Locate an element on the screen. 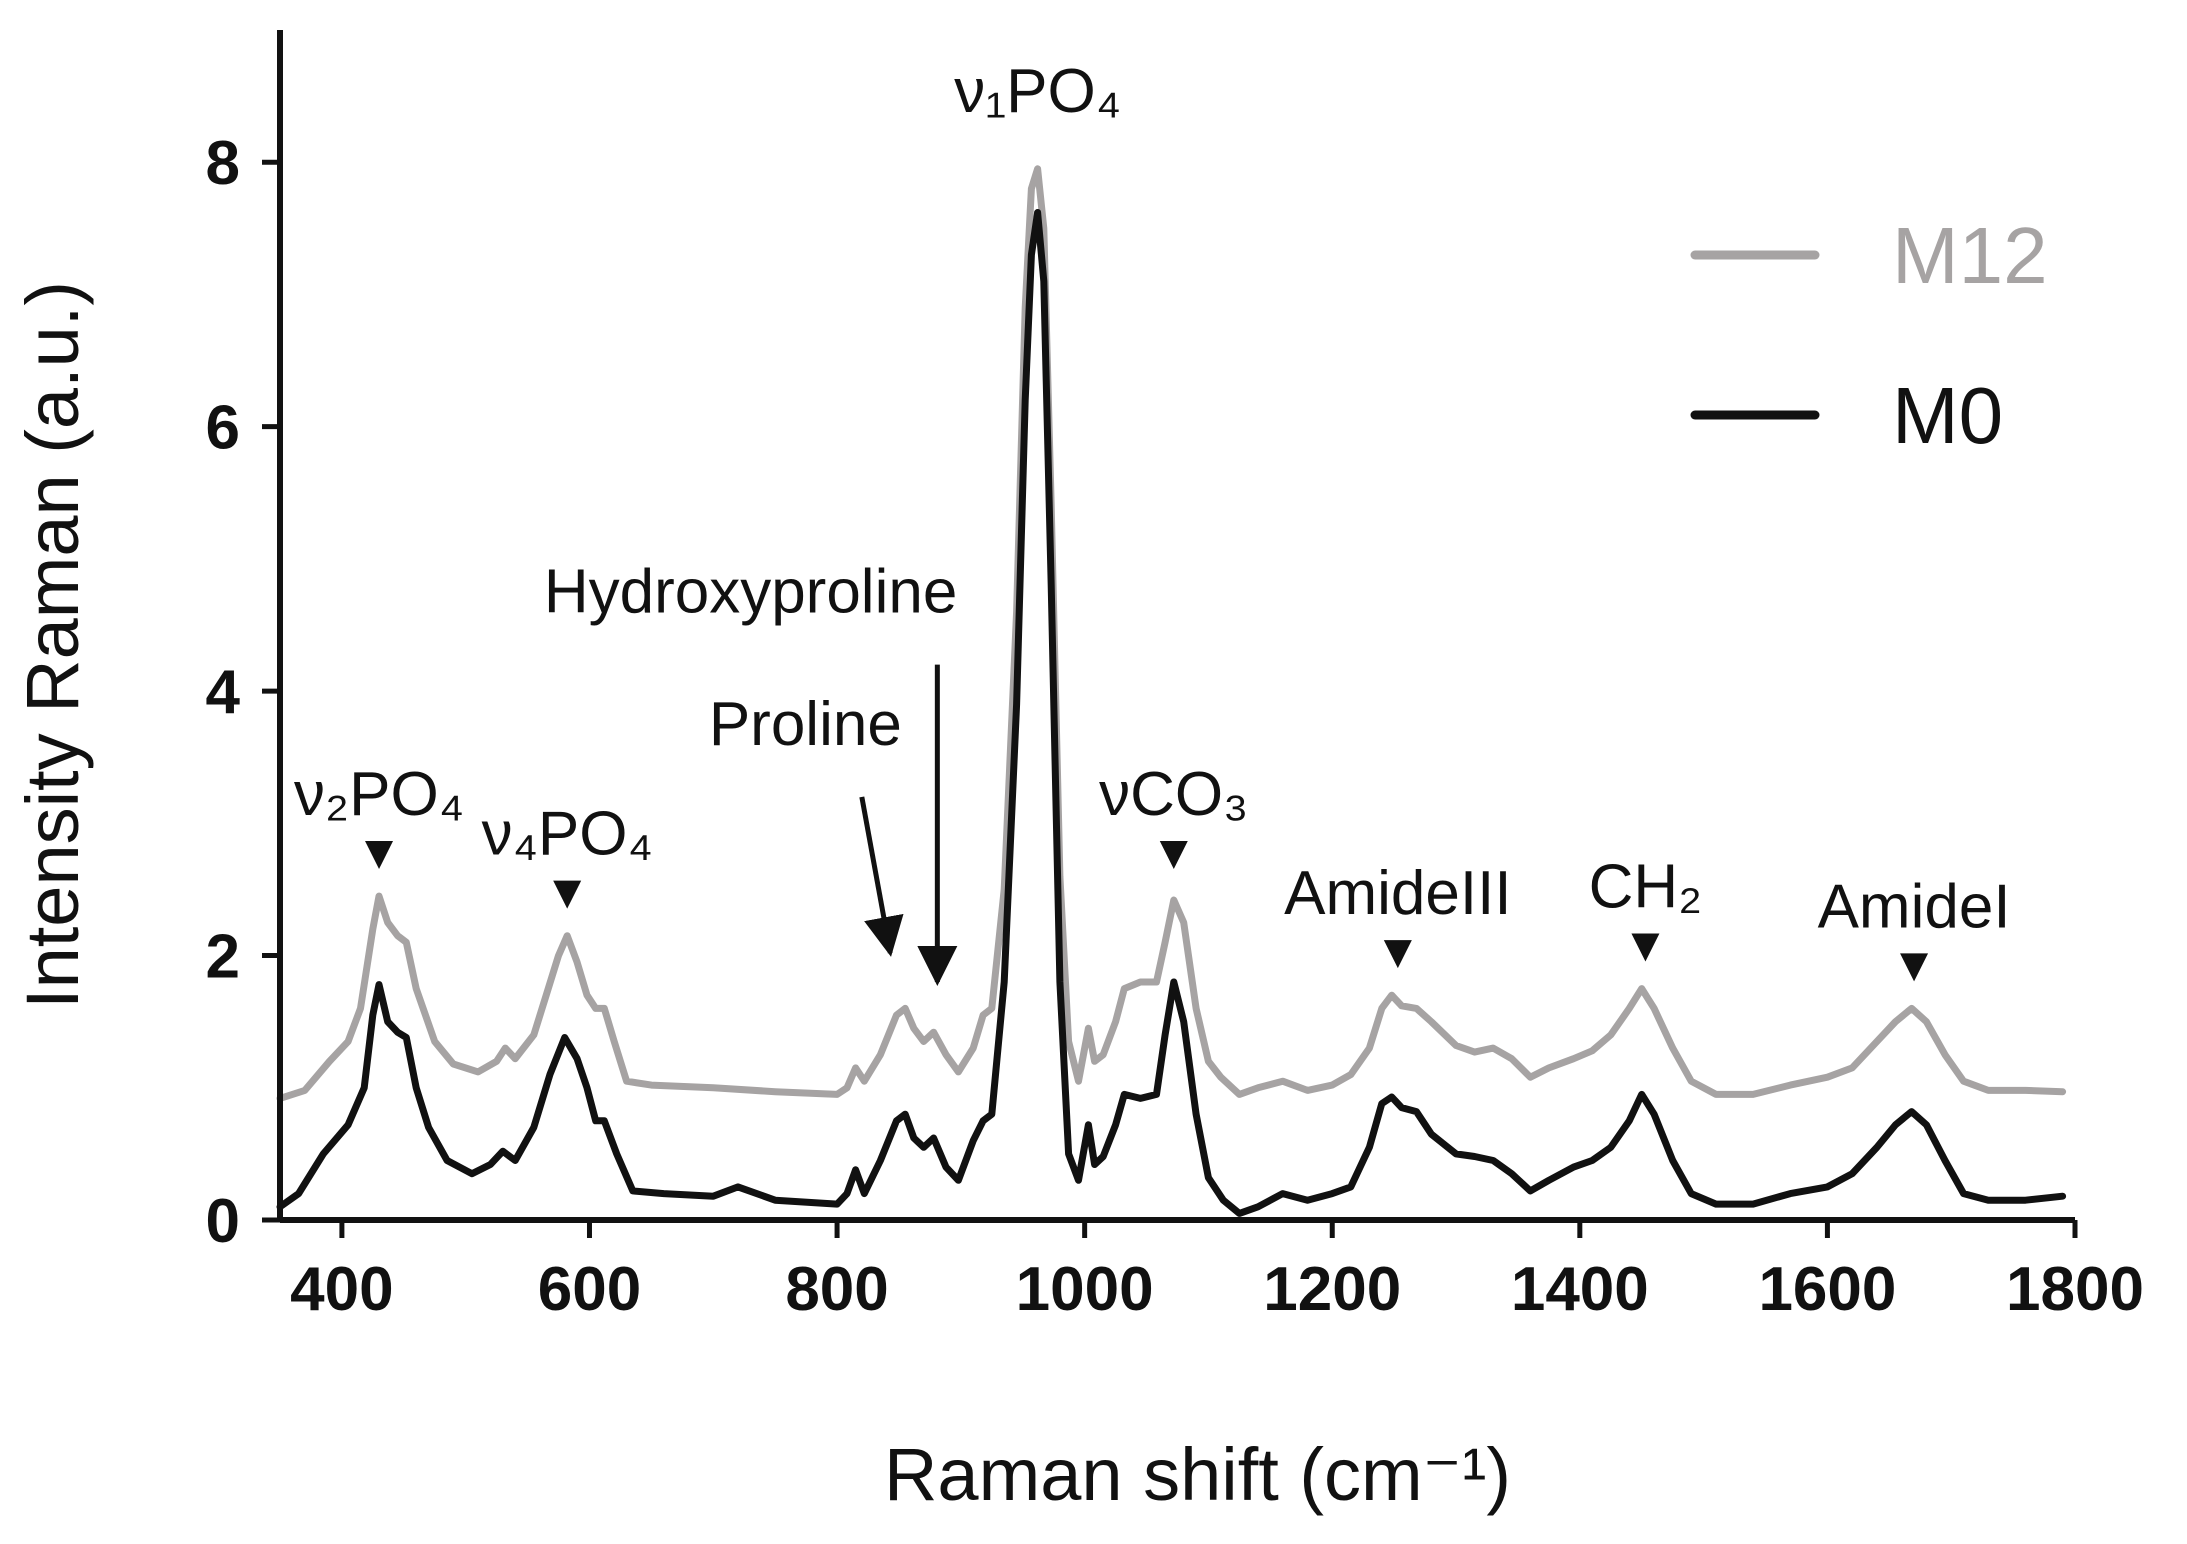 This screenshot has height=1544, width=2187. annotation-co-marker is located at coordinates (1173, 855).